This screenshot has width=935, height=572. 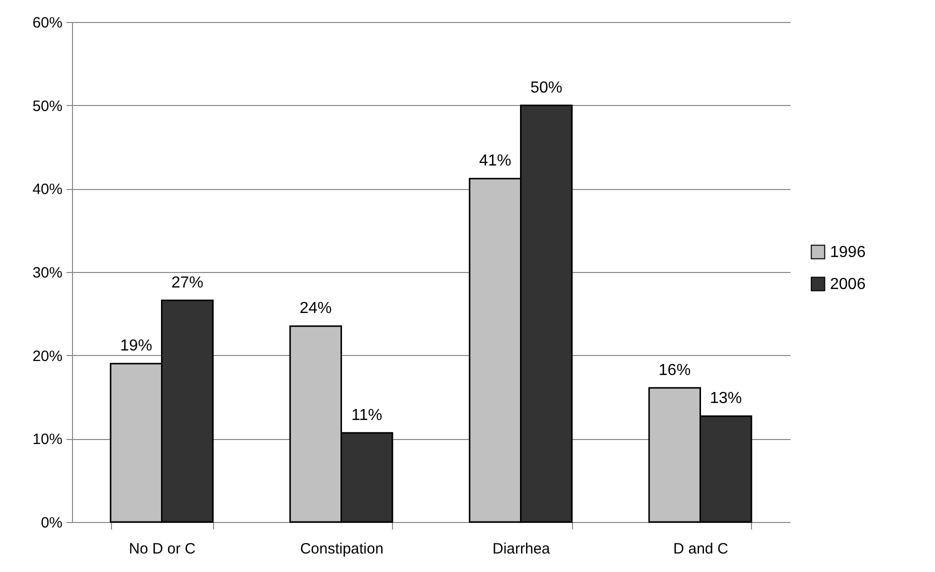 What do you see at coordinates (47, 106) in the screenshot?
I see `y-tick-label: 50%` at bounding box center [47, 106].